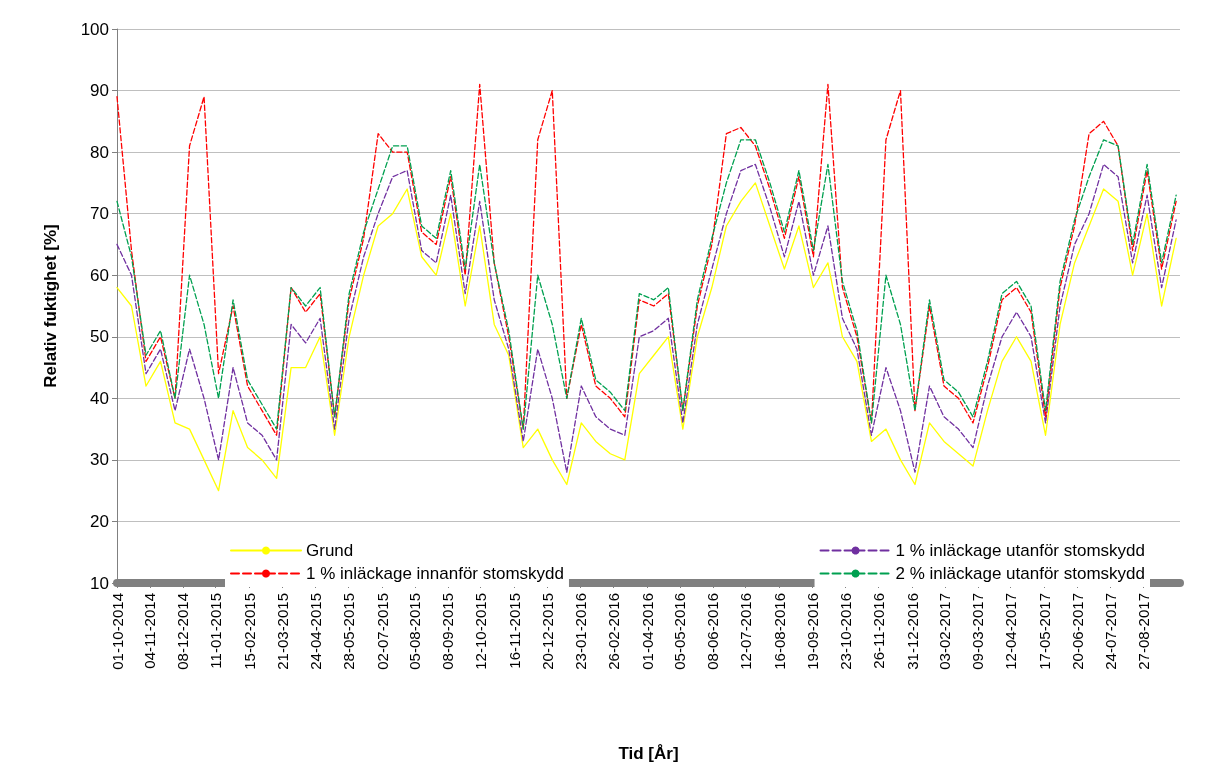  What do you see at coordinates (330, 550) in the screenshot?
I see `legend-label: Grund` at bounding box center [330, 550].